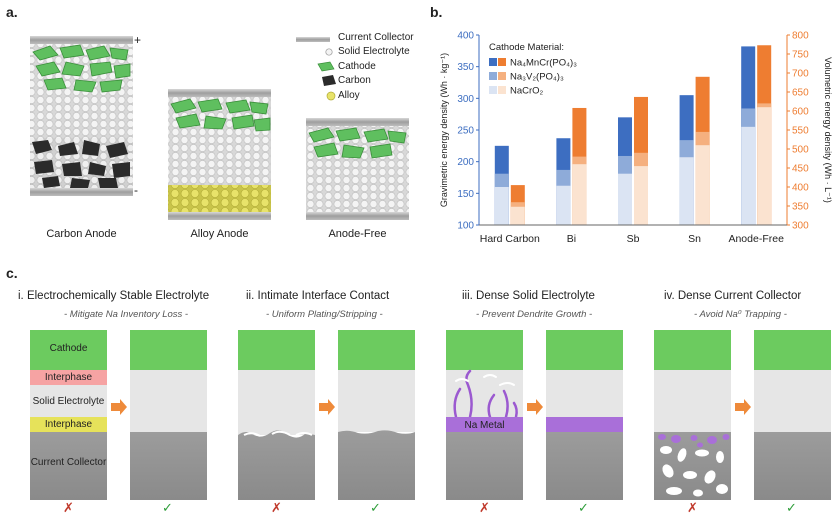 The height and width of the screenshot is (520, 837). What do you see at coordinates (743, 407) in the screenshot?
I see `arrow-iv-icon` at bounding box center [743, 407].